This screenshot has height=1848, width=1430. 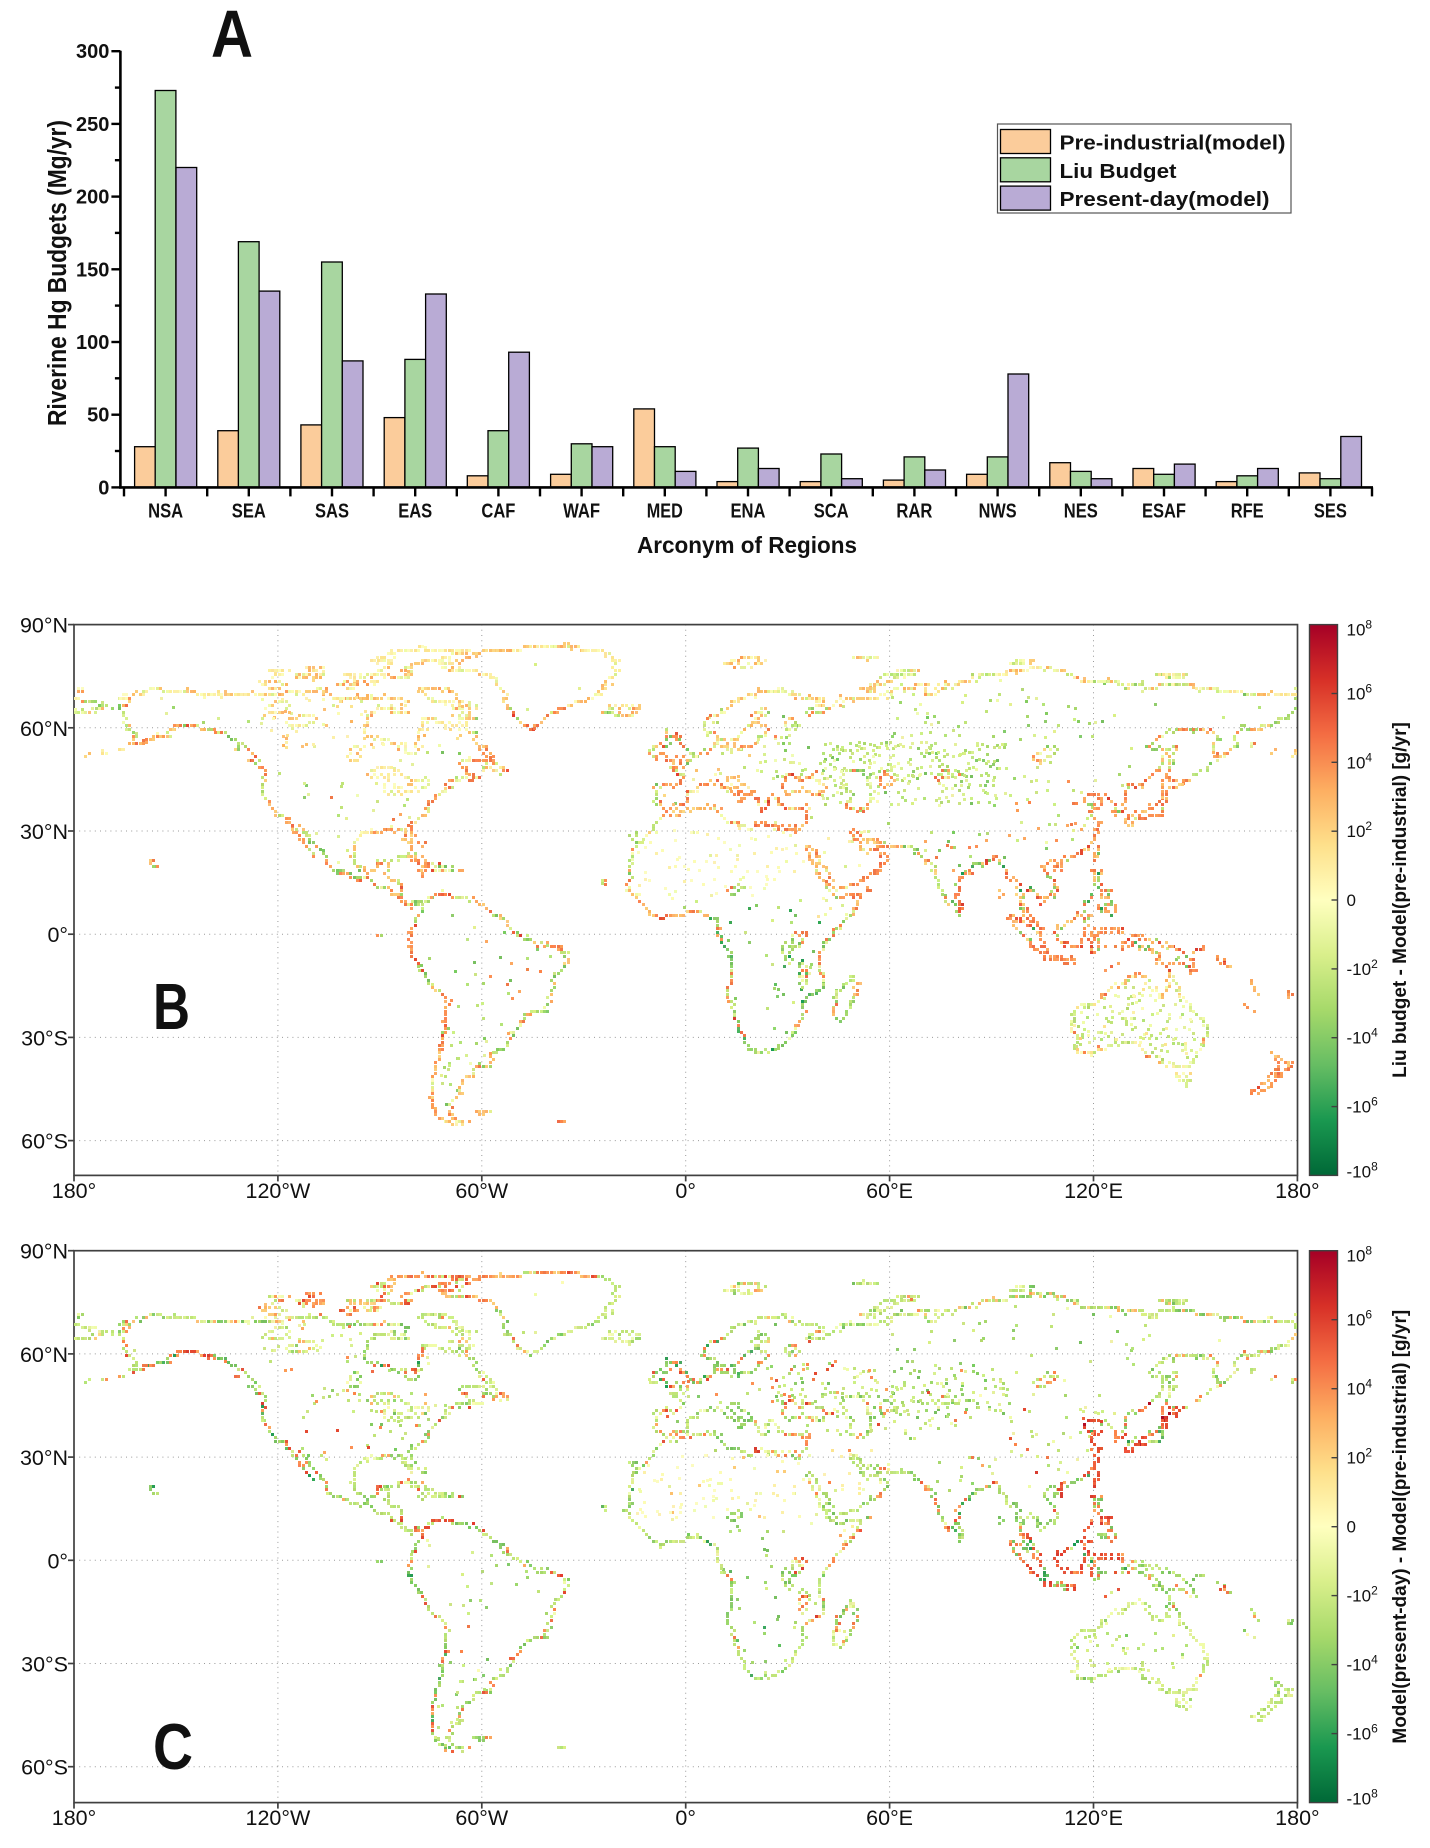 I want to click on svg-text: 250, so click(x=92, y=125).